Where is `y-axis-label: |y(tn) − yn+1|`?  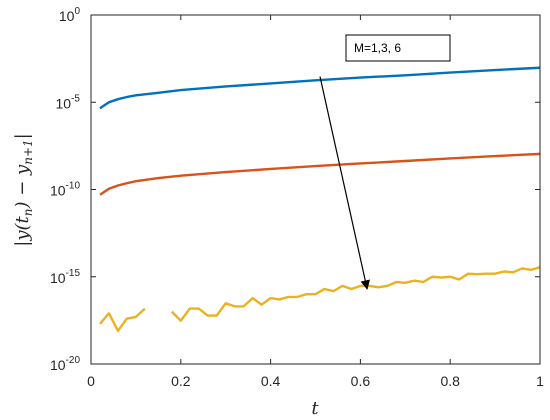
y-axis-label: |y(tn) − yn+1| is located at coordinates (23, 189).